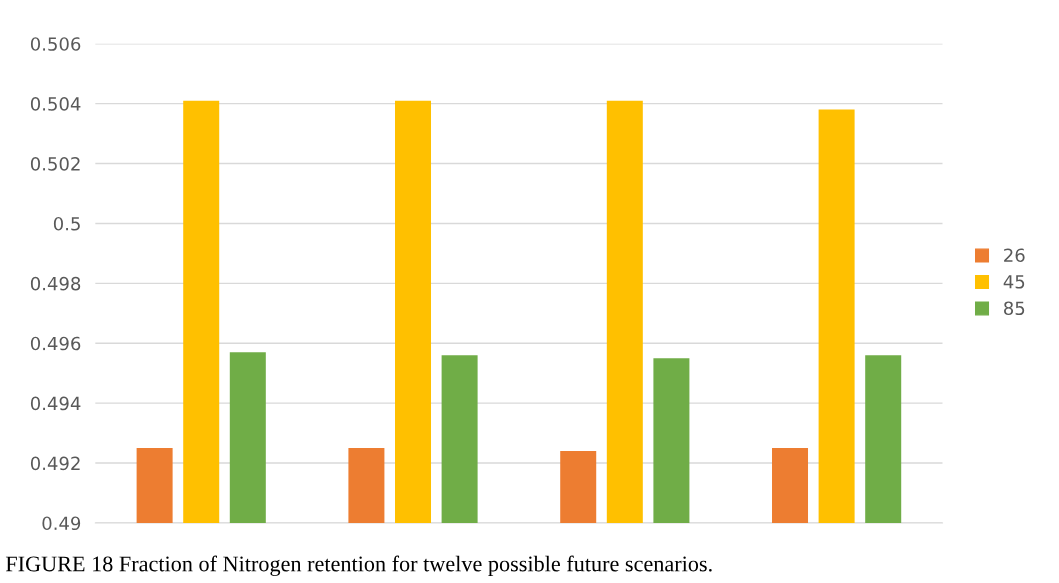 The width and height of the screenshot is (1059, 583). I want to click on y-tick-label: 0.492, so click(55, 463).